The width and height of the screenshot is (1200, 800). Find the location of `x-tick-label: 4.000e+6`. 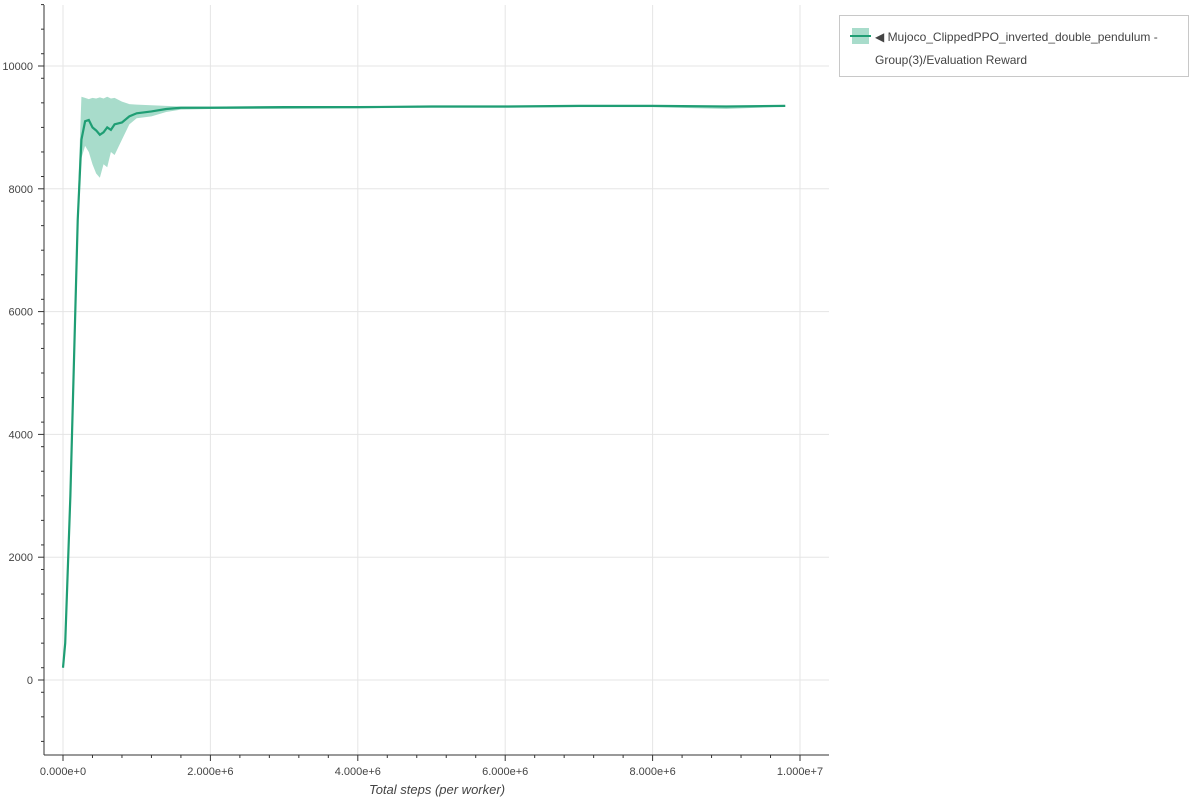

x-tick-label: 4.000e+6 is located at coordinates (358, 772).